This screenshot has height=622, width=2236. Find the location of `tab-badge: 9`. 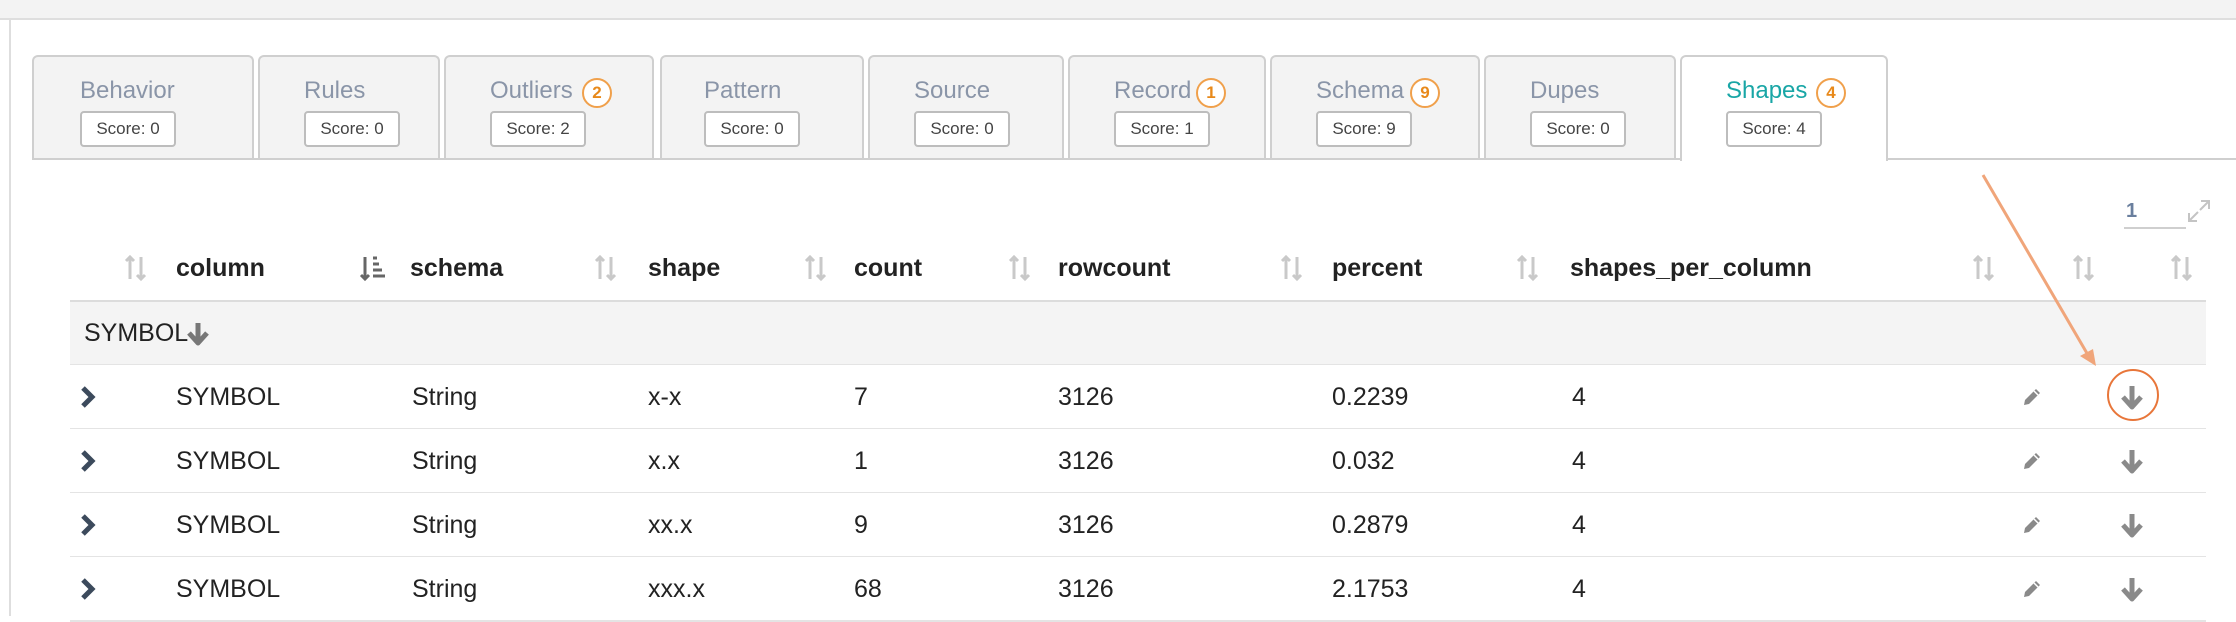

tab-badge: 9 is located at coordinates (1425, 93).